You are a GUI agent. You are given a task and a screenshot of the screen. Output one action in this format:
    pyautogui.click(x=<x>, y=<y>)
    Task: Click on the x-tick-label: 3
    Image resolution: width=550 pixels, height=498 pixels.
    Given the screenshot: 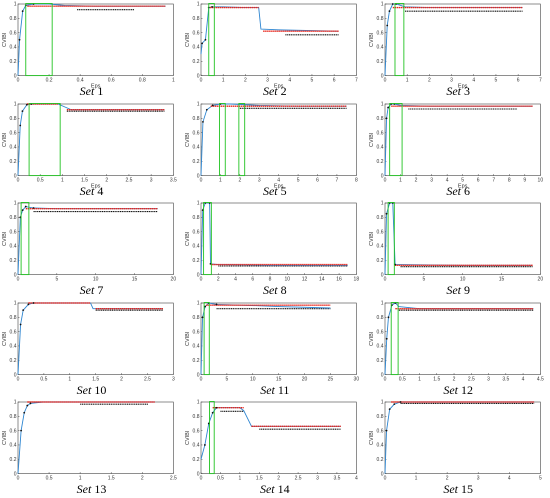 What is the action you would take?
    pyautogui.click(x=317, y=479)
    